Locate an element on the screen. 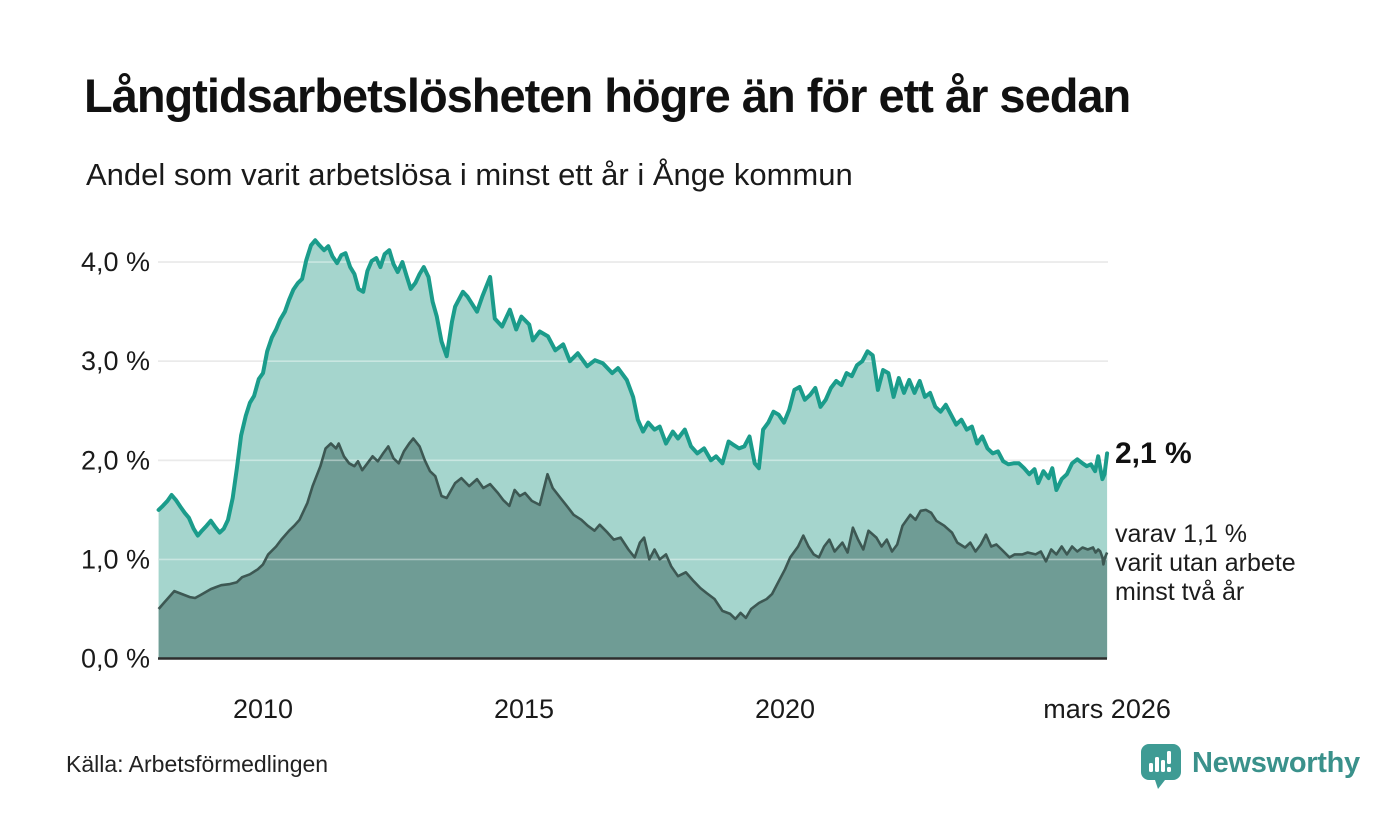  x-tick-label: 2020 is located at coordinates (785, 709).